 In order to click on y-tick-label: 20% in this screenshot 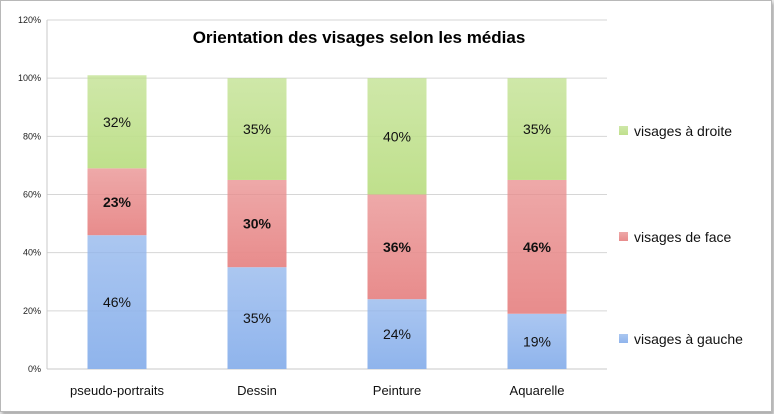, I will do `click(32, 311)`.